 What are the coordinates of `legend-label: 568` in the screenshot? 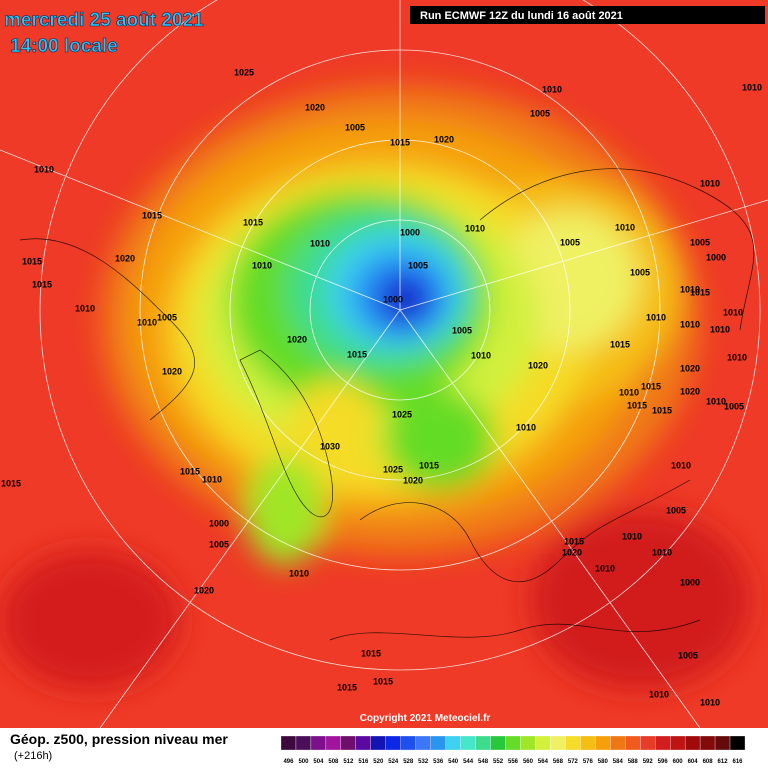 It's located at (558, 762).